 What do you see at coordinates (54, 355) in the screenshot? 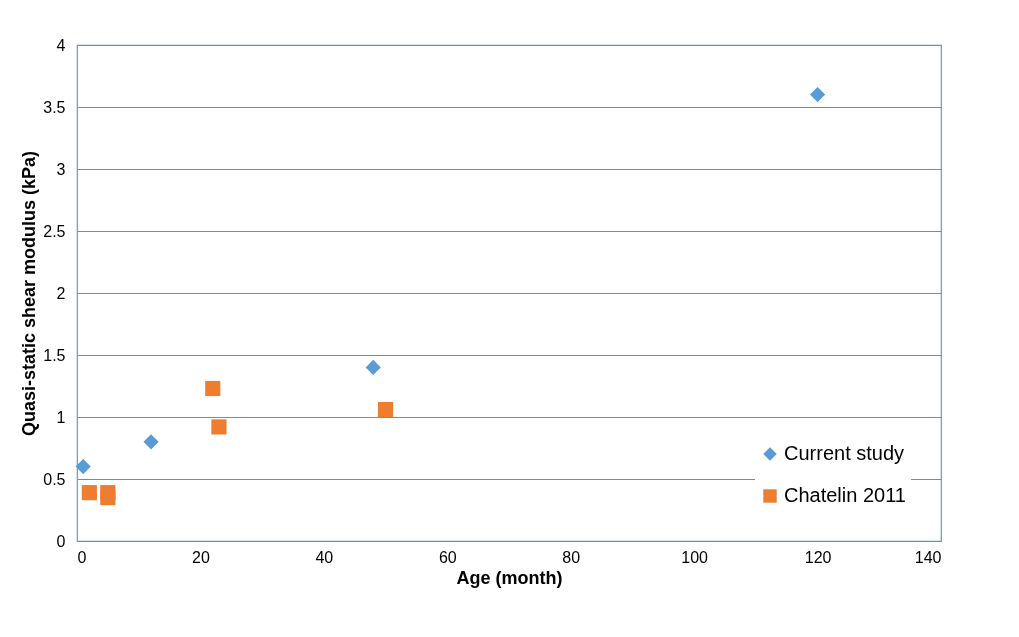
I see `y-tick-label: 1.5` at bounding box center [54, 355].